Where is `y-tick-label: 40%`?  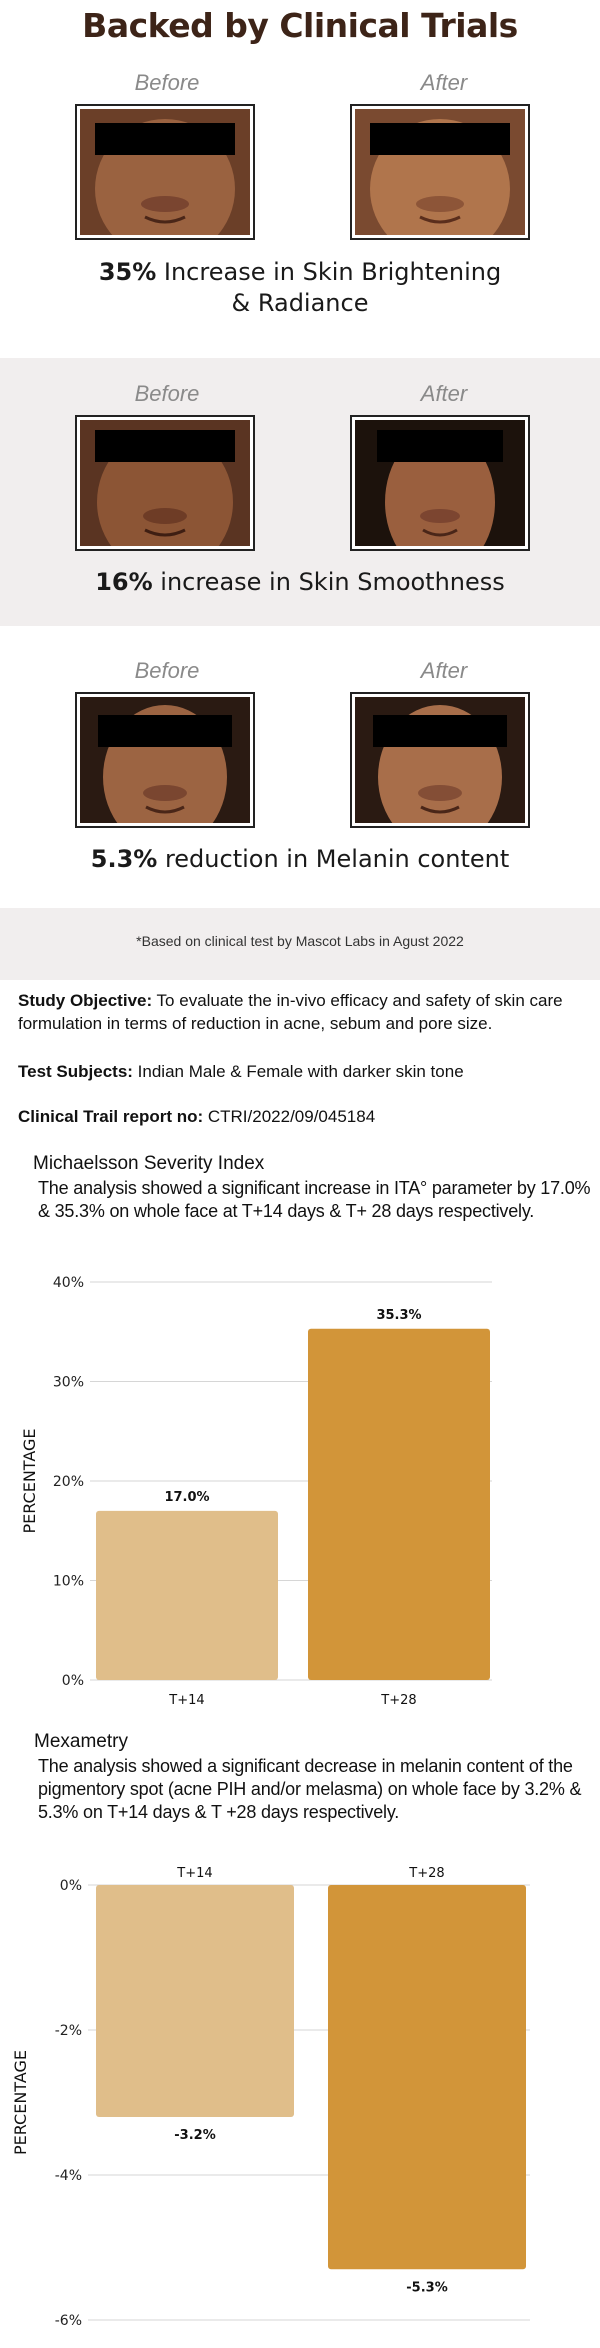
y-tick-label: 40% is located at coordinates (68, 1283).